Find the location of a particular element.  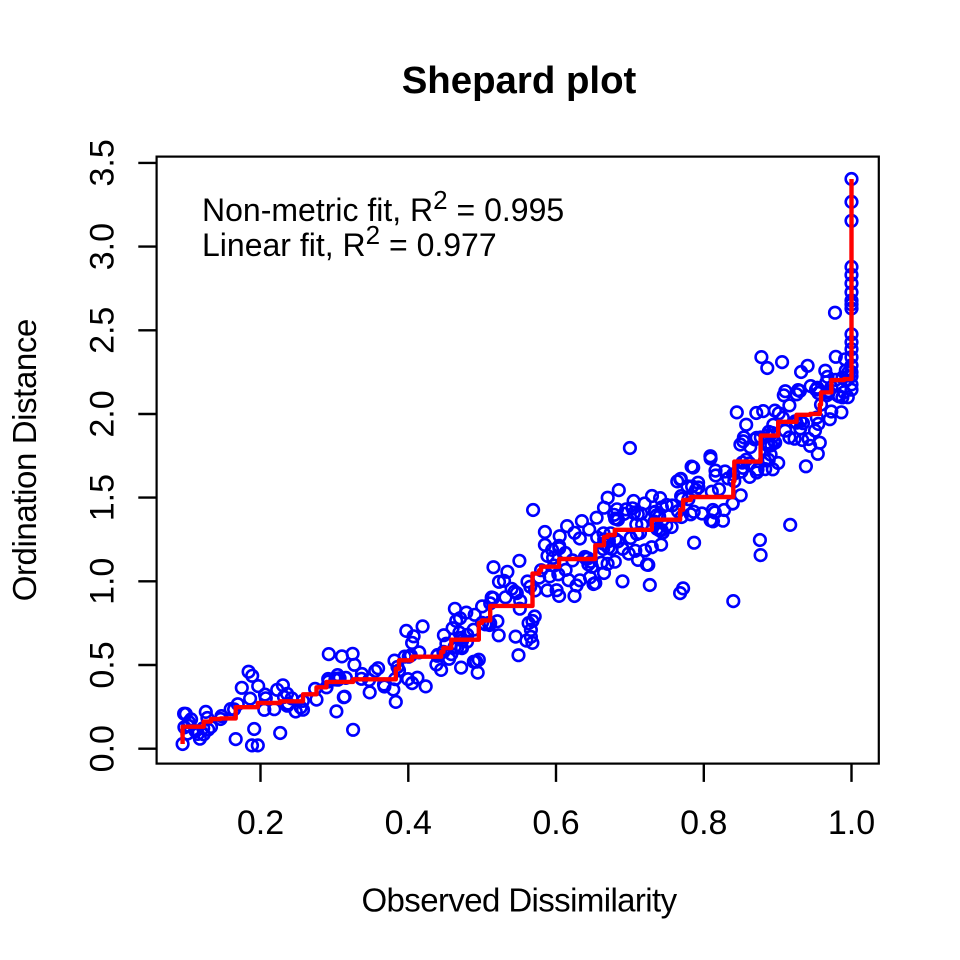

svg-text: 3.5 is located at coordinates (103, 162).